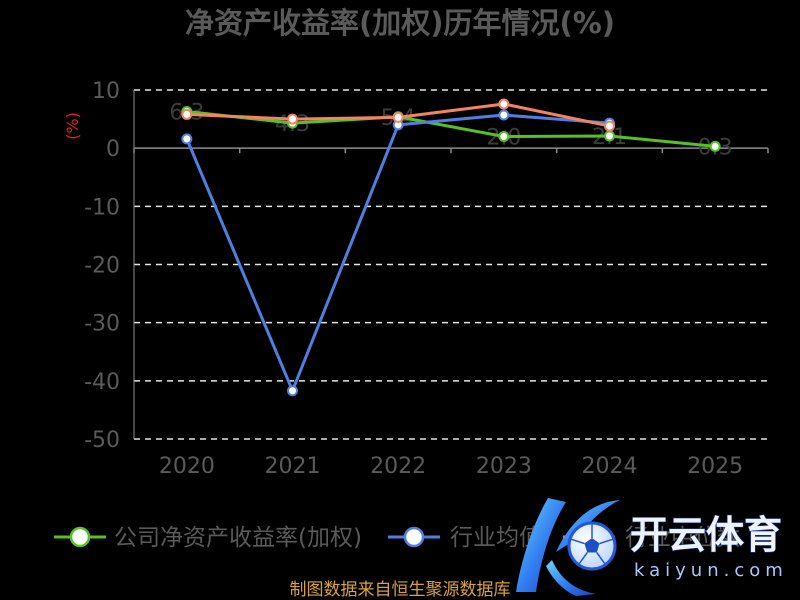 The height and width of the screenshot is (600, 800). I want to click on x-tick-label: 2021, so click(293, 466).